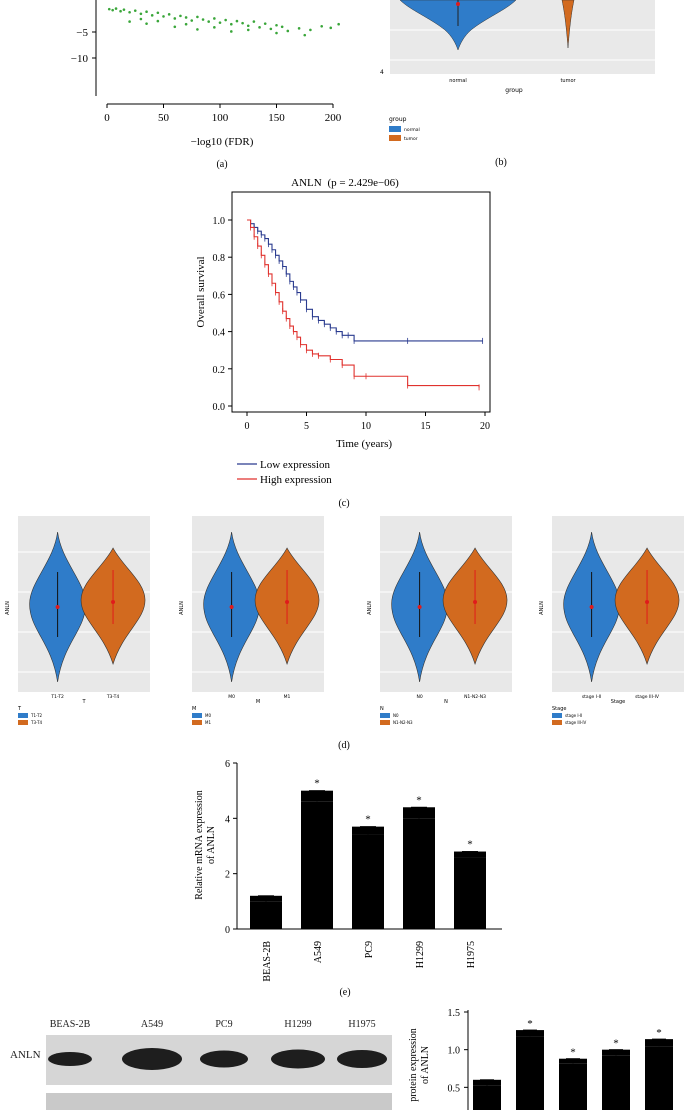 The width and height of the screenshot is (688, 1110). I want to click on panel-label-b: (b), so click(501, 162).